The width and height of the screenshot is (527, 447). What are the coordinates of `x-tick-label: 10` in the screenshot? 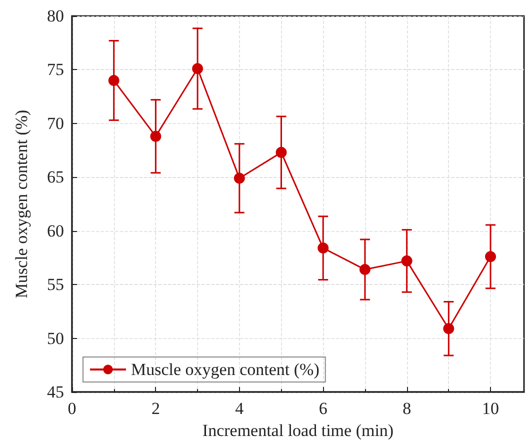 It's located at (491, 408).